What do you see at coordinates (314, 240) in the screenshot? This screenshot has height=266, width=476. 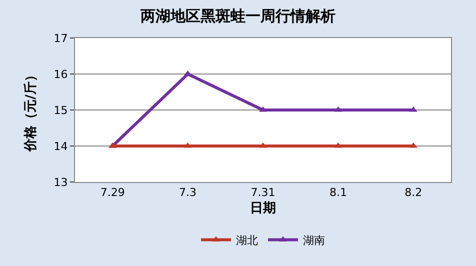 I see `legend-label: 湖南` at bounding box center [314, 240].